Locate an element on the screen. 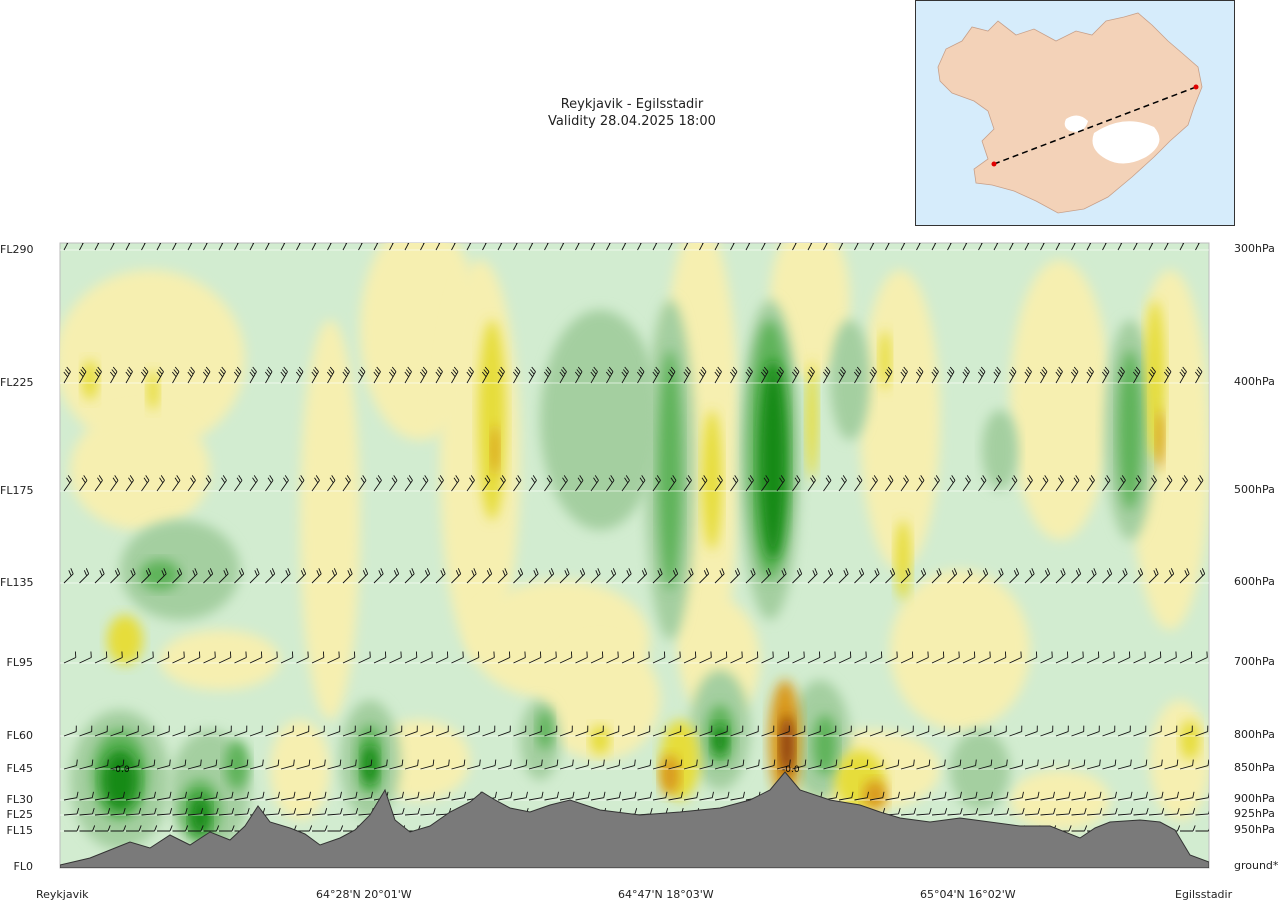 The height and width of the screenshot is (908, 1280). pressure-level-label: 850hPa is located at coordinates (1254, 767).